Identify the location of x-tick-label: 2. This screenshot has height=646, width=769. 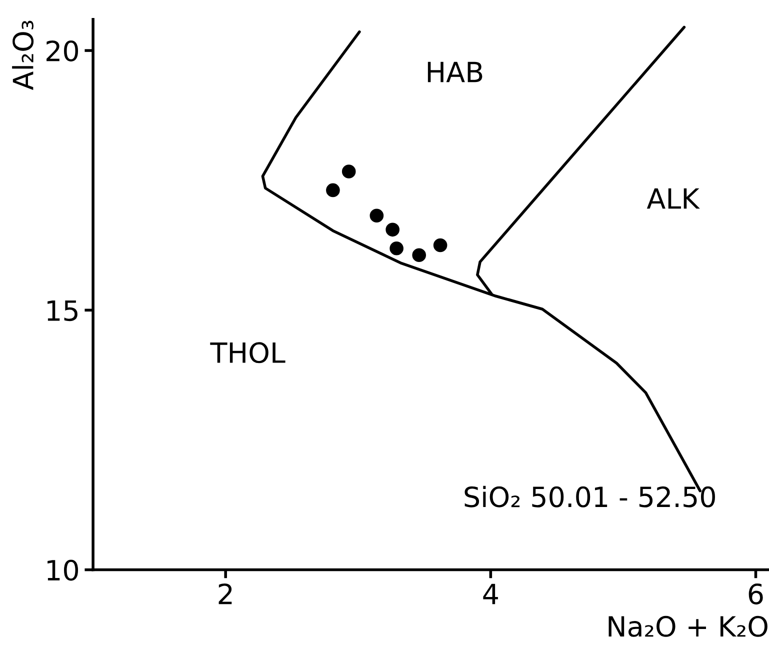
(225, 593).